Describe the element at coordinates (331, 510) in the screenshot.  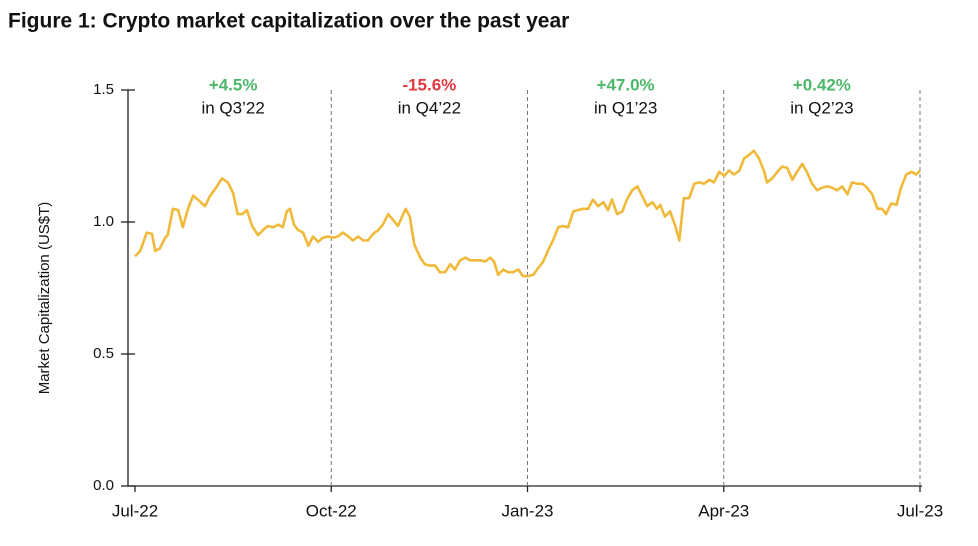
I see `x-tick-label: Oct-22` at that location.